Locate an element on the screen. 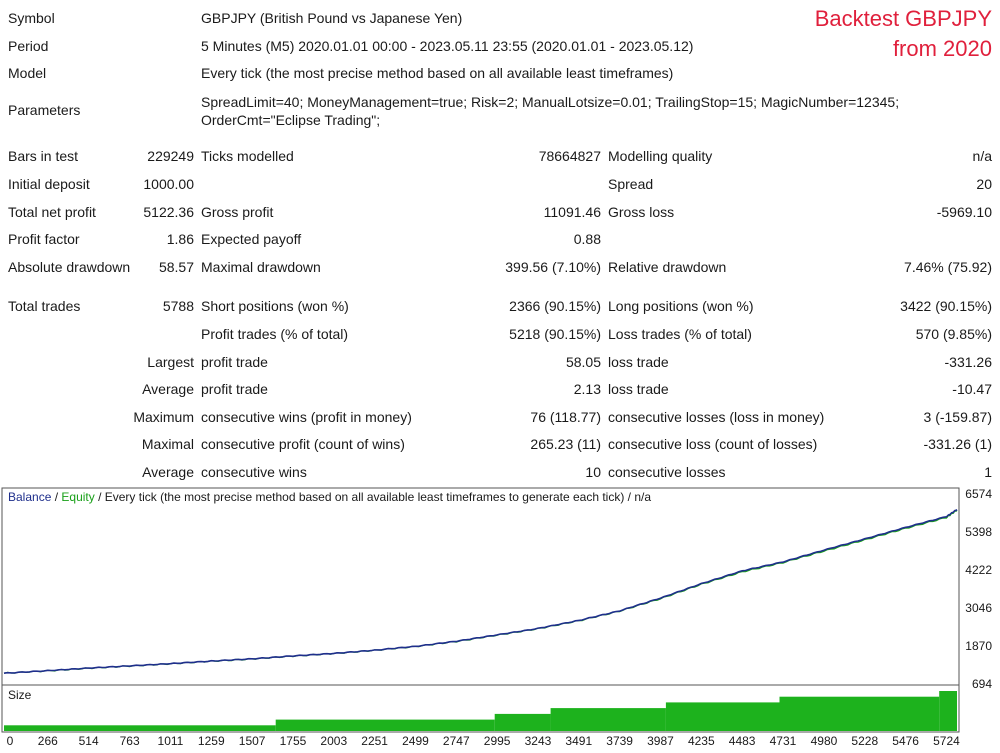 The height and width of the screenshot is (753, 1000). pf-value: 1.86 is located at coordinates (180, 239).